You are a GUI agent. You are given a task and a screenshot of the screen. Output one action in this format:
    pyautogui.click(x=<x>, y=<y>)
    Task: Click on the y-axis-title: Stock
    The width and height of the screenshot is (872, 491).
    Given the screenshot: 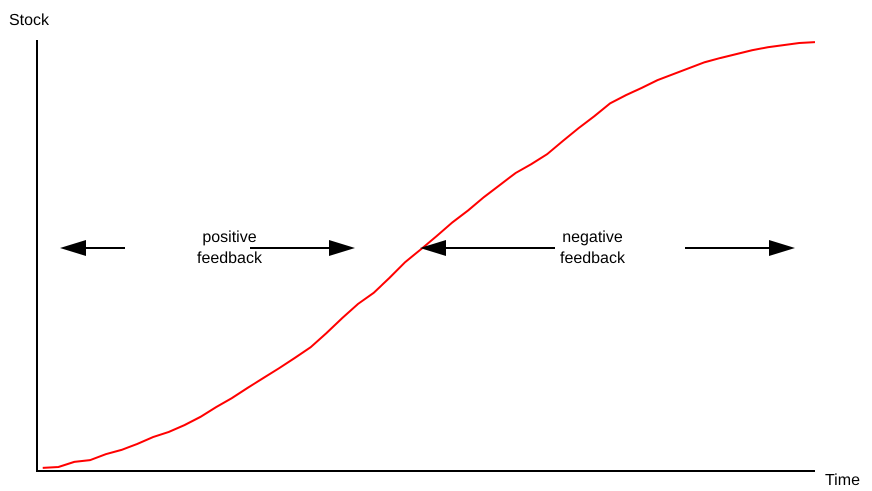 What is the action you would take?
    pyautogui.click(x=29, y=20)
    